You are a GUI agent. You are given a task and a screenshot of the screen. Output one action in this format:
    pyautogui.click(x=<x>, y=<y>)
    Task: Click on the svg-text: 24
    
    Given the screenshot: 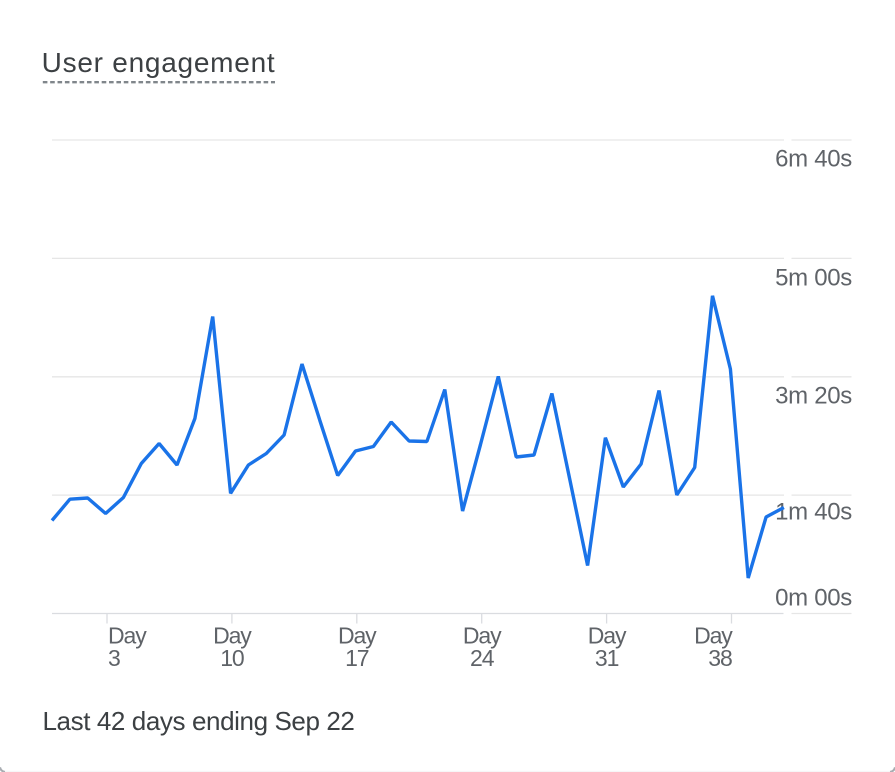 What is the action you would take?
    pyautogui.click(x=482, y=658)
    